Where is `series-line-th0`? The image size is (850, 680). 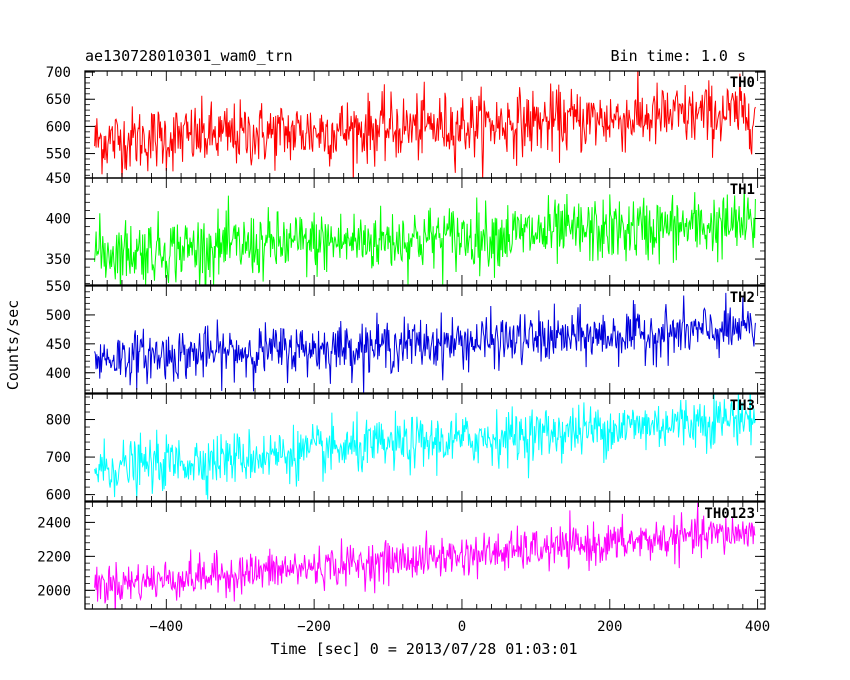 series-line-th0 is located at coordinates (425, 124).